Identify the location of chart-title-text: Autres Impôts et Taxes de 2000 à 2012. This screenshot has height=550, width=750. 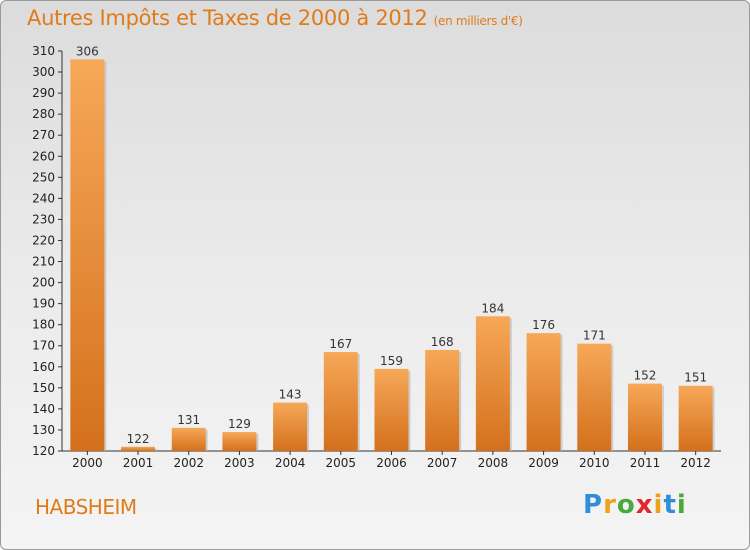
(227, 18).